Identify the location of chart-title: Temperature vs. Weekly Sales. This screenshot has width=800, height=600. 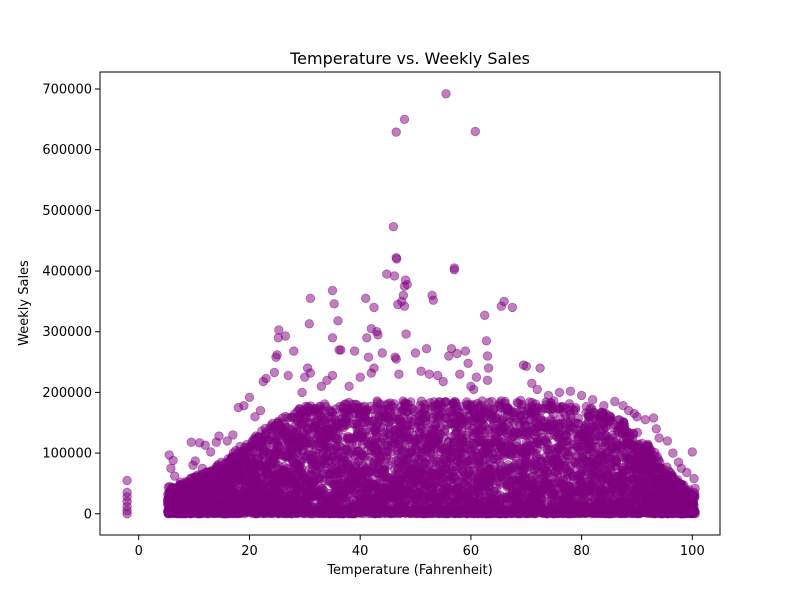
(409, 58).